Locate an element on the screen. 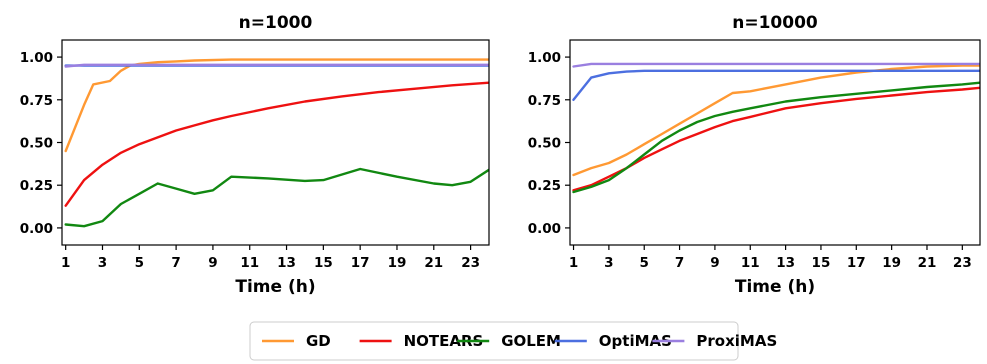 The width and height of the screenshot is (987, 364). legend-item-optimas: OptiMAS is located at coordinates (613, 341).